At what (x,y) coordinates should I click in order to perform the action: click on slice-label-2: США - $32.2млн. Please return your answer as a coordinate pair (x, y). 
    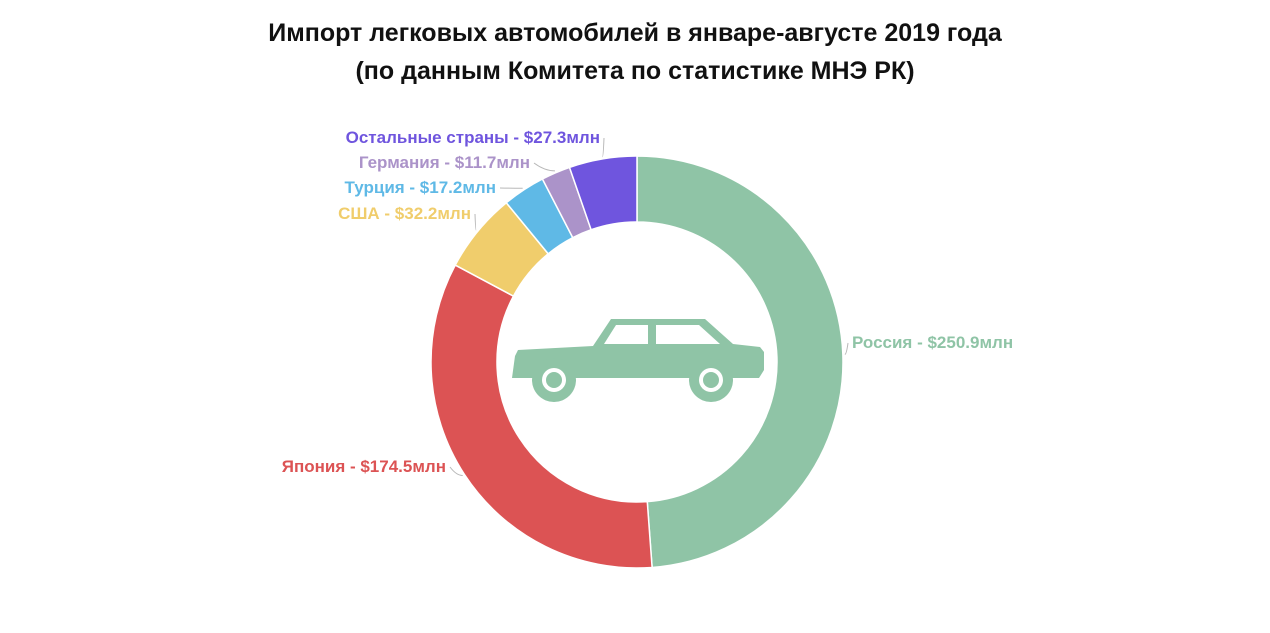
    Looking at the image, I should click on (404, 213).